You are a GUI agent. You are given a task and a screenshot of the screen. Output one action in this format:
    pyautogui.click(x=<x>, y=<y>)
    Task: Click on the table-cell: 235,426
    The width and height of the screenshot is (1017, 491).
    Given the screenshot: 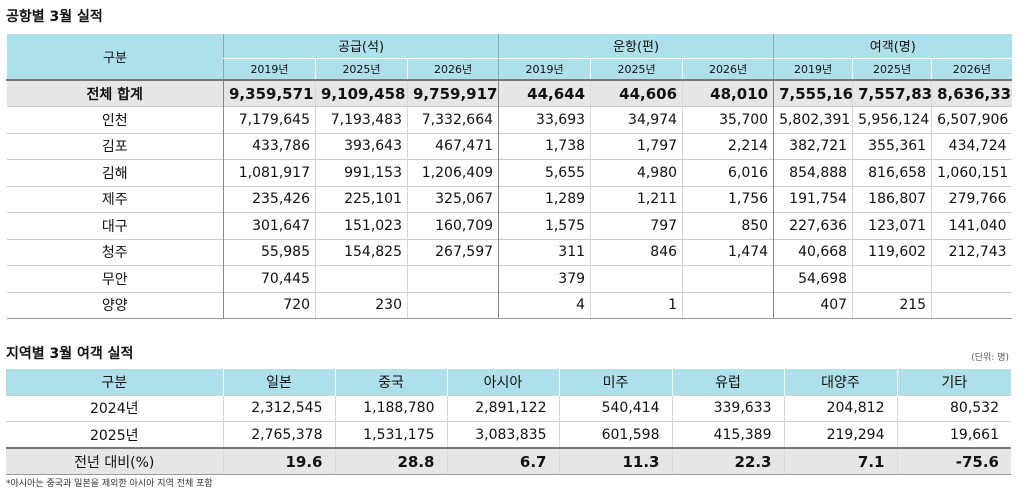 What is the action you would take?
    pyautogui.click(x=269, y=199)
    